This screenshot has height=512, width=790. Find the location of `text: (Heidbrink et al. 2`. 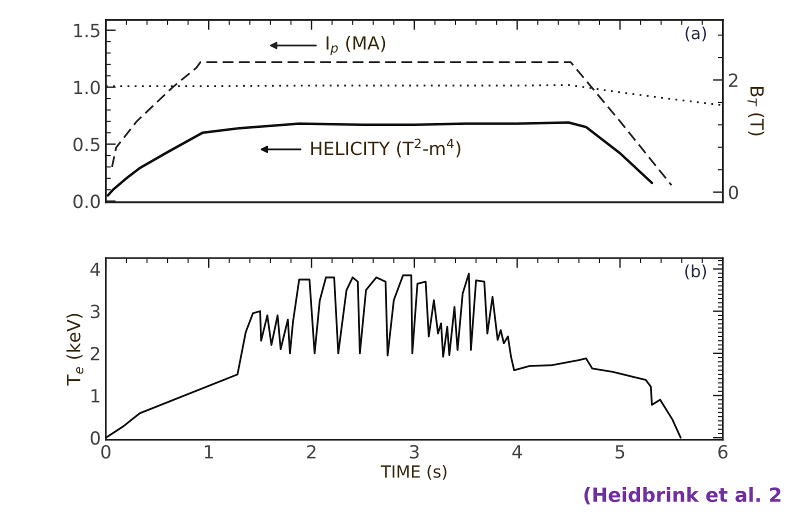

text: (Heidbrink et al. 2 is located at coordinates (682, 495).